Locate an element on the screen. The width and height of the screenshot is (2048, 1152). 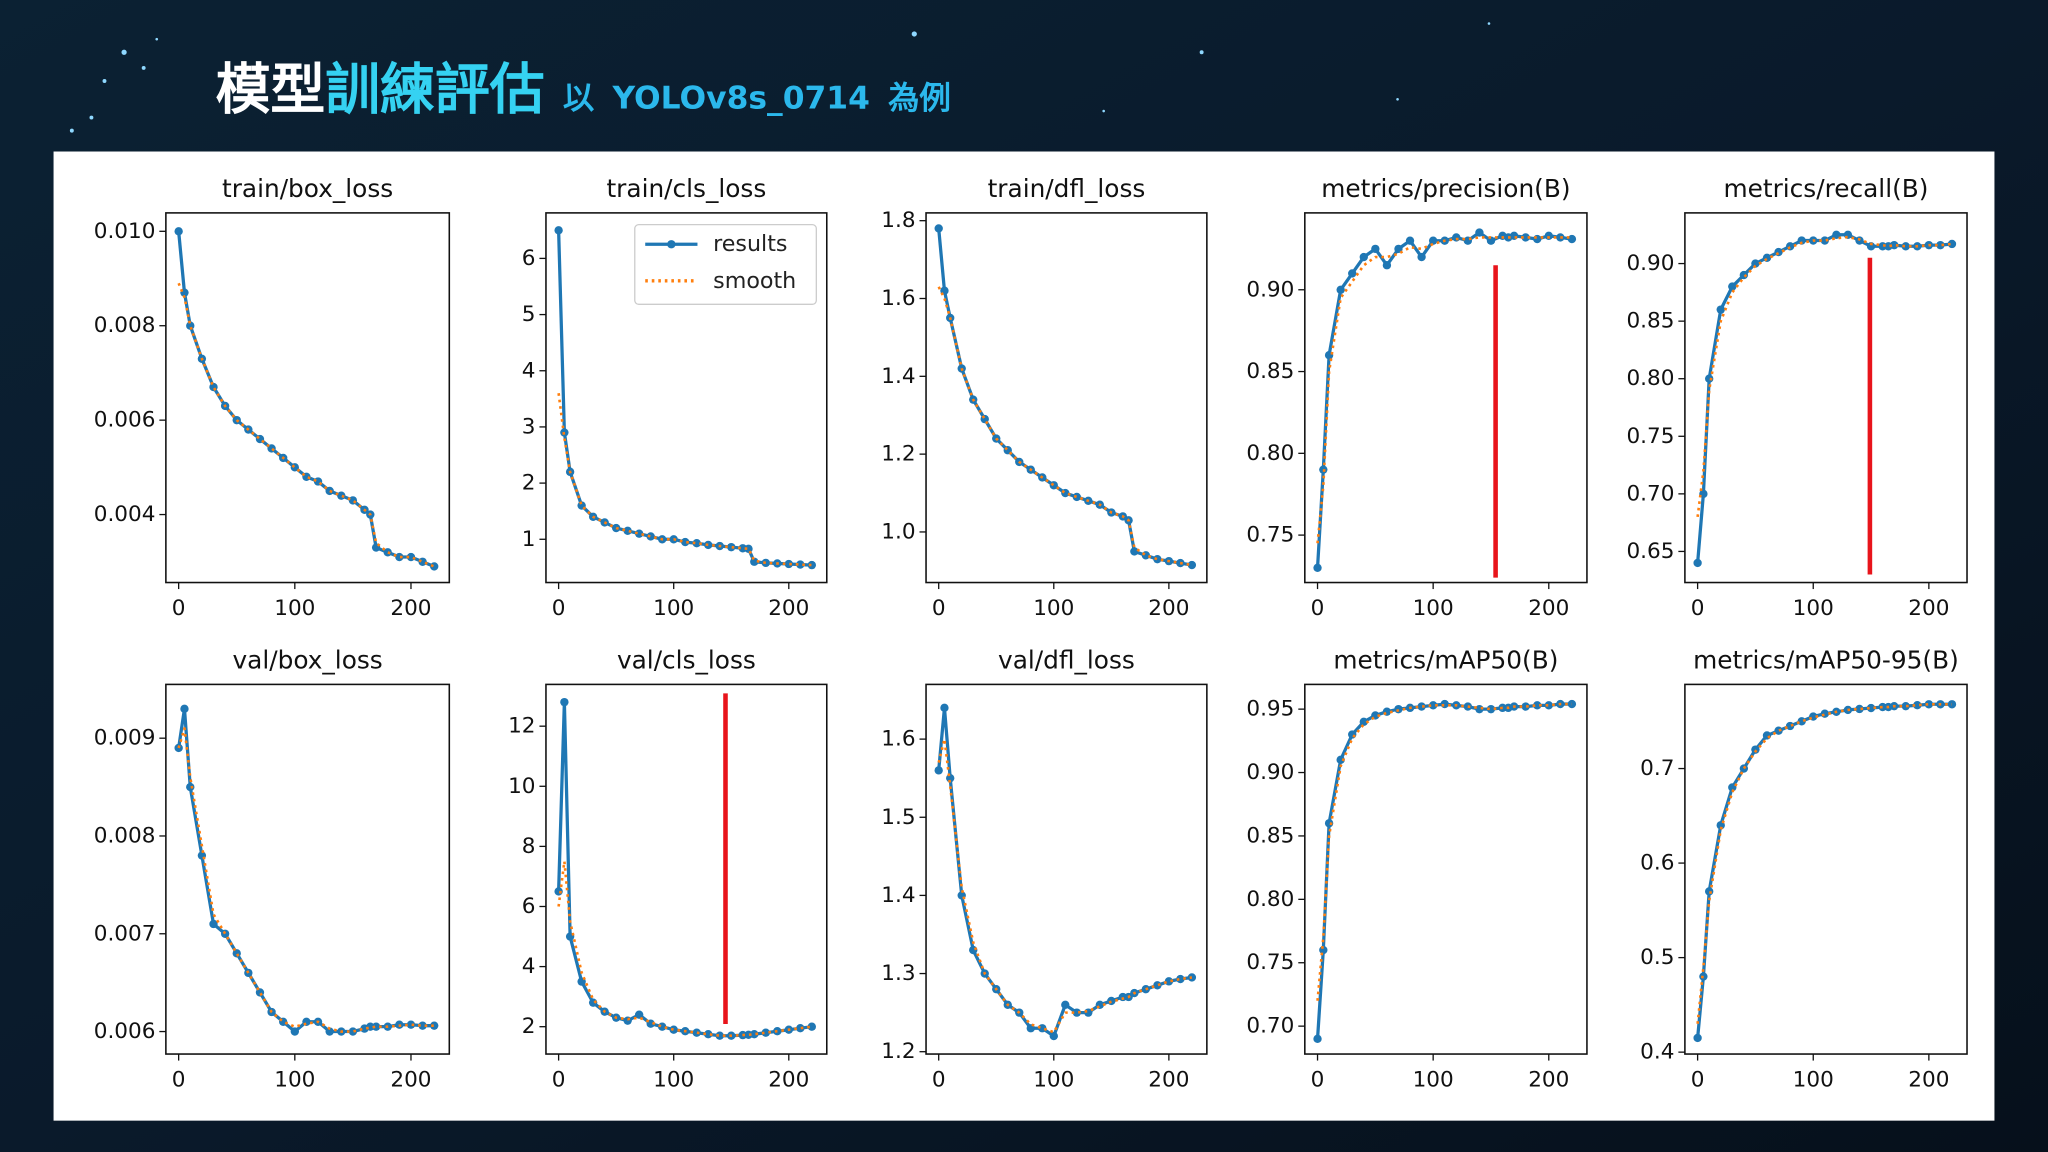
title-accent: 訓練評估 is located at coordinates (434, 89).